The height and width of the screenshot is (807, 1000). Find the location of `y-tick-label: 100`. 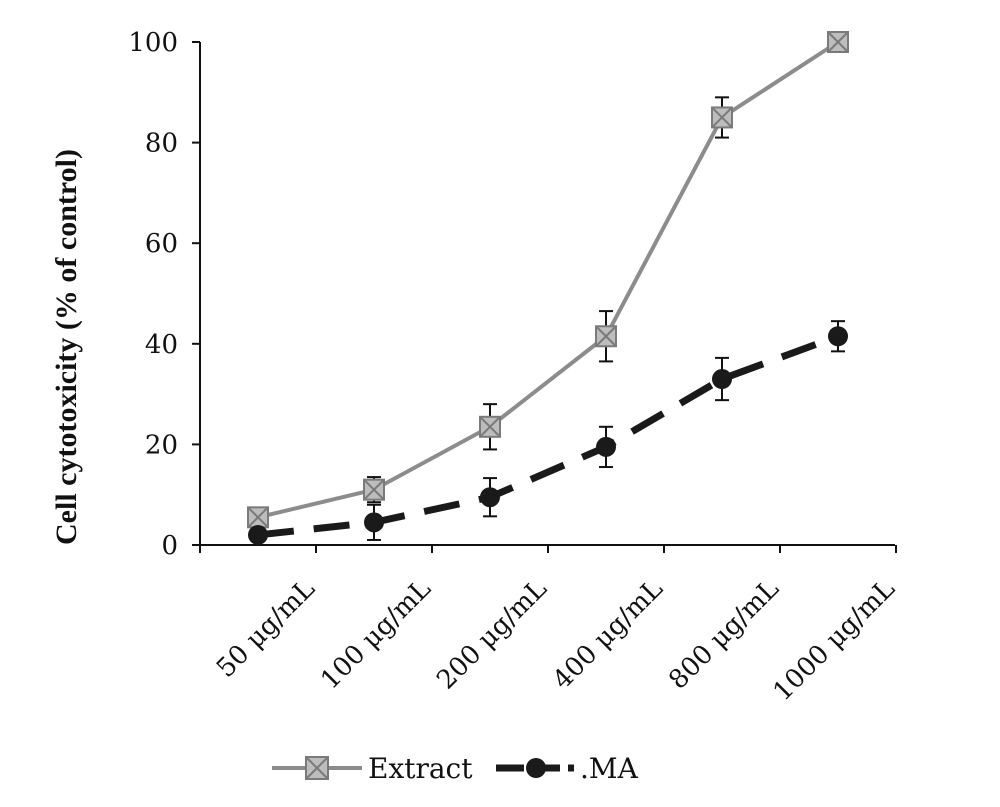

y-tick-label: 100 is located at coordinates (153, 43).